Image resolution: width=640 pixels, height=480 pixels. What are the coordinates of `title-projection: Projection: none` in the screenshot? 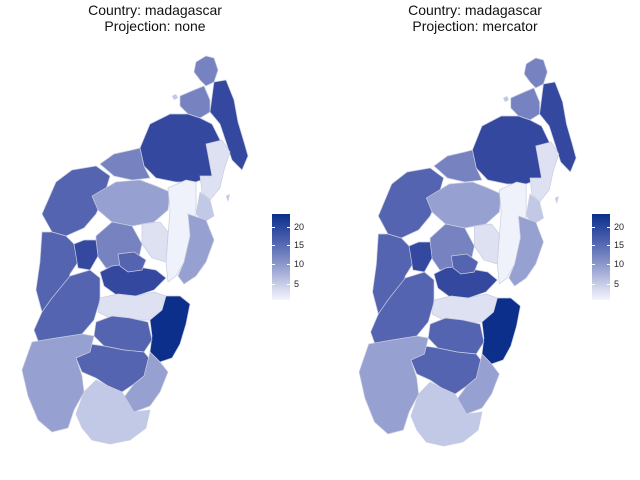 It's located at (155, 26).